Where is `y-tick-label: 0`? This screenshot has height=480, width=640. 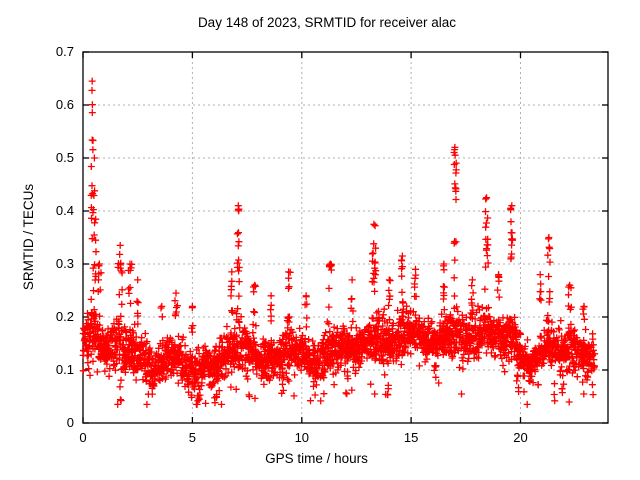 y-tick-label: 0 is located at coordinates (70, 422).